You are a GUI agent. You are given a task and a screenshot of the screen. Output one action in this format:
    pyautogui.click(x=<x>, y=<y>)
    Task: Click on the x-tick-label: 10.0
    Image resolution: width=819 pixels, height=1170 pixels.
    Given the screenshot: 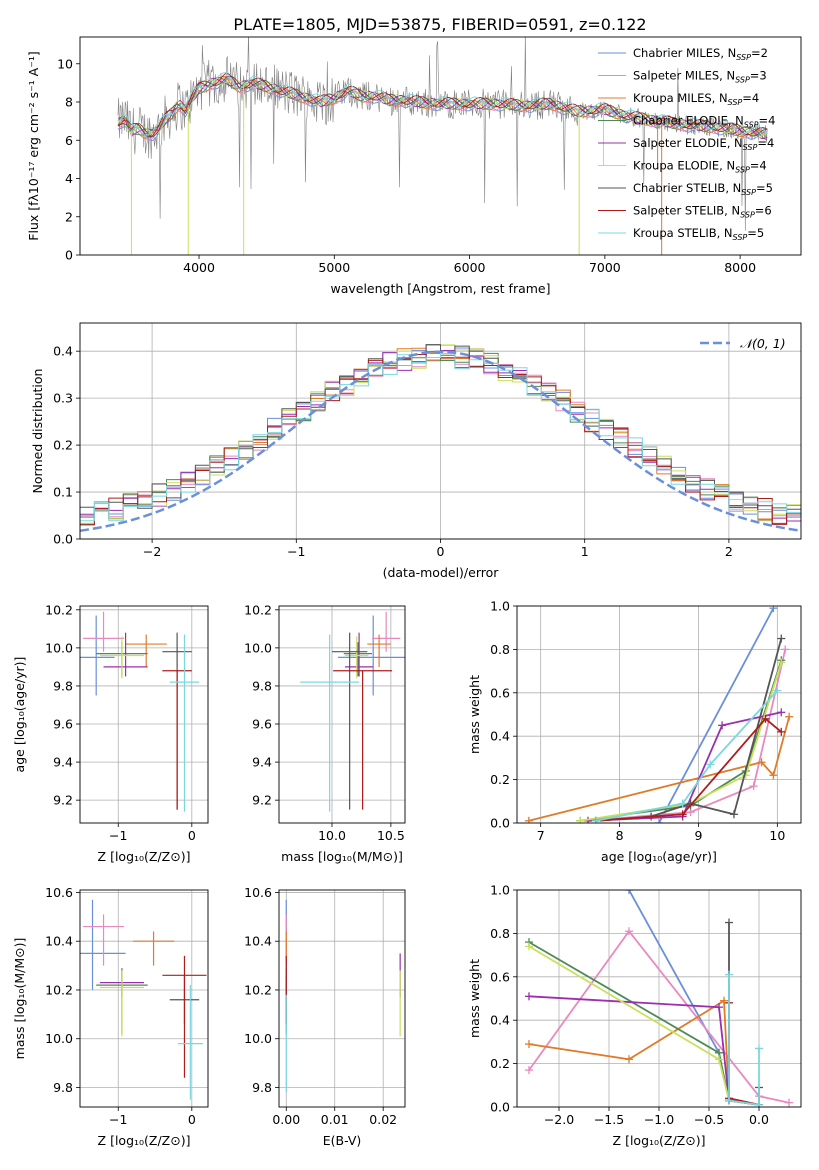 What is the action you would take?
    pyautogui.click(x=332, y=835)
    